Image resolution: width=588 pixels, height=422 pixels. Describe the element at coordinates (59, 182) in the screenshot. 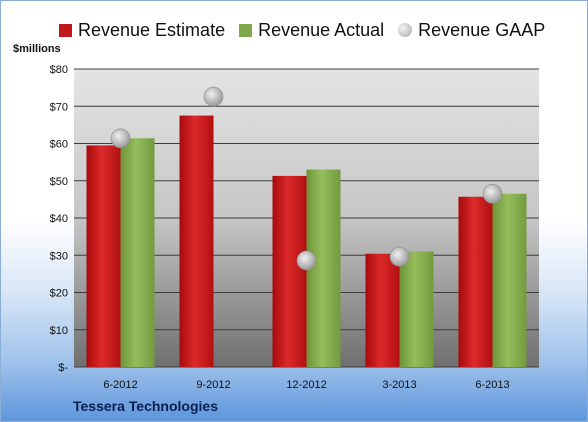

I see `y-tick-label: $50` at that location.